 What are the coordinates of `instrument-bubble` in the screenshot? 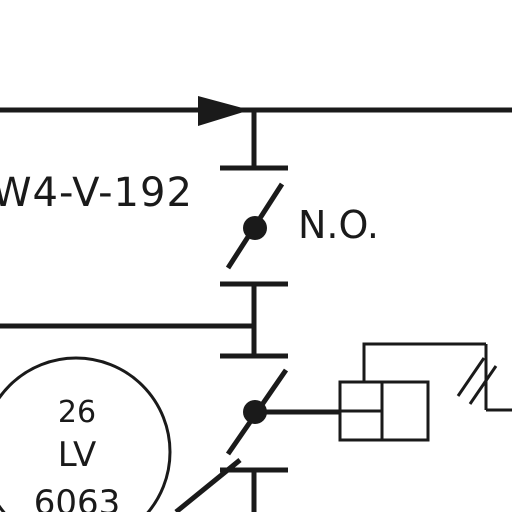 It's located at (86, 434).